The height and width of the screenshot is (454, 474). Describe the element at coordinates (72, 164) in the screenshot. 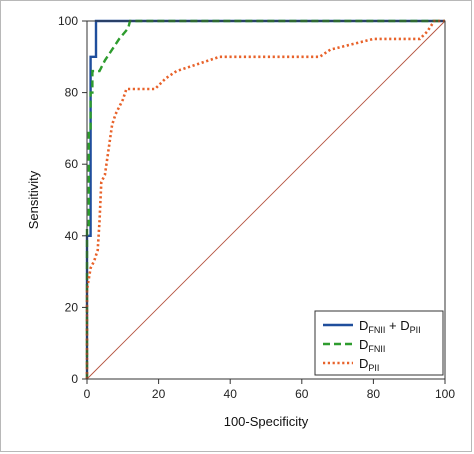

I see `y-tick-label: 60` at that location.